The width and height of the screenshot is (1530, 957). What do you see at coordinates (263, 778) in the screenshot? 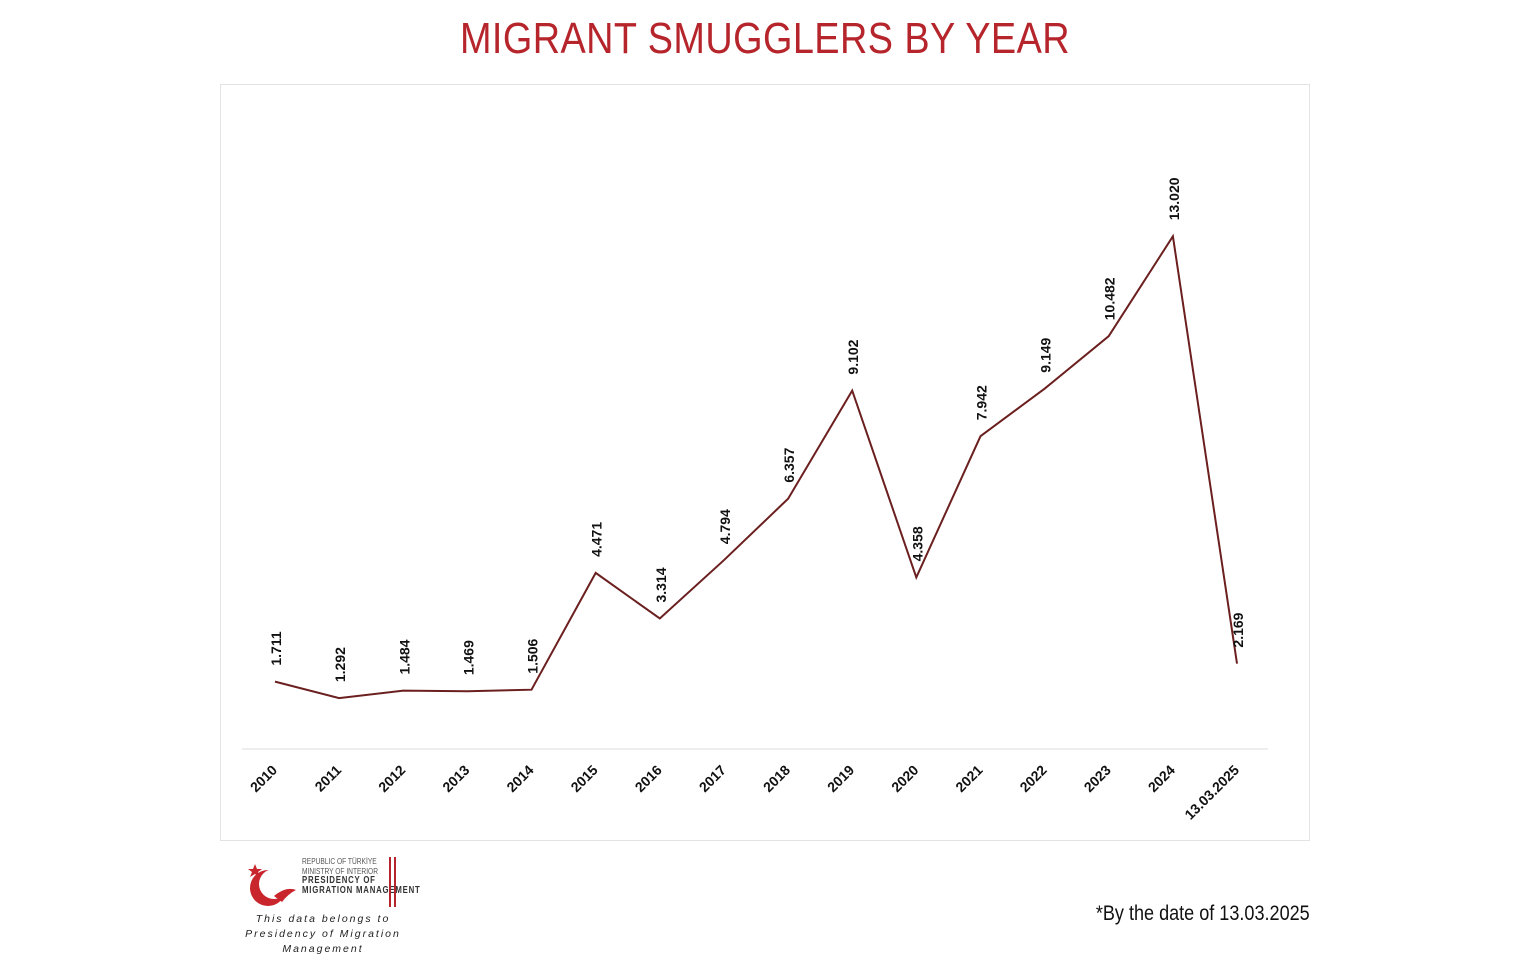
I see `x-tick-label: 2010` at bounding box center [263, 778].